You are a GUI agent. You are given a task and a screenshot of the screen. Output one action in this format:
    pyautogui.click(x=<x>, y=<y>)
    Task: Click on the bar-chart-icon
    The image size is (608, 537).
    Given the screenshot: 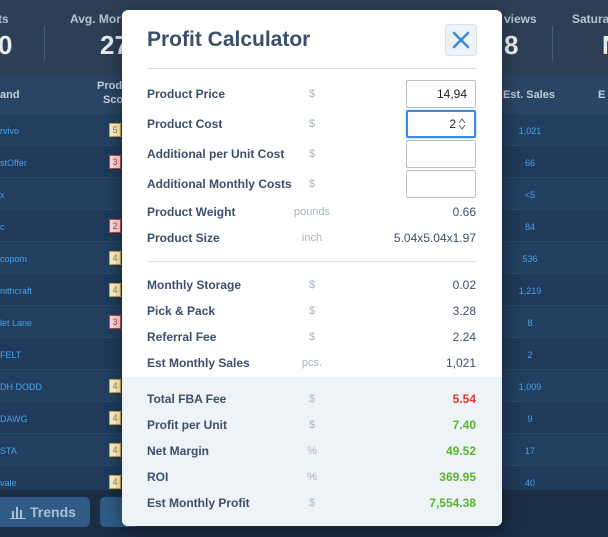 What is the action you would take?
    pyautogui.click(x=18, y=513)
    